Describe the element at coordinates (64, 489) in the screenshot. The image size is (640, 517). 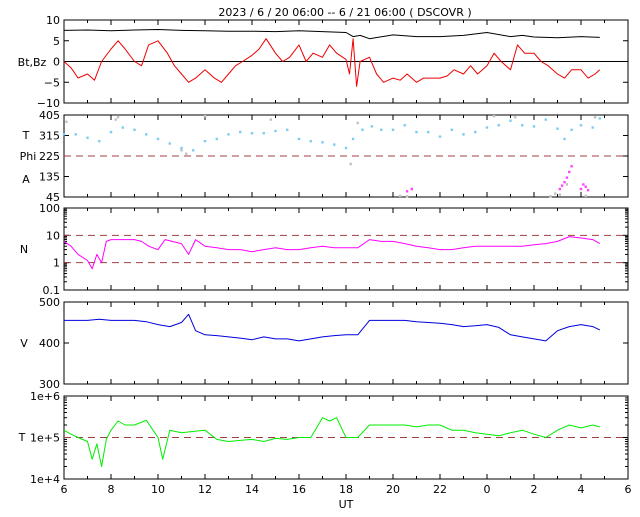
I see `xtick-label: 6` at that location.